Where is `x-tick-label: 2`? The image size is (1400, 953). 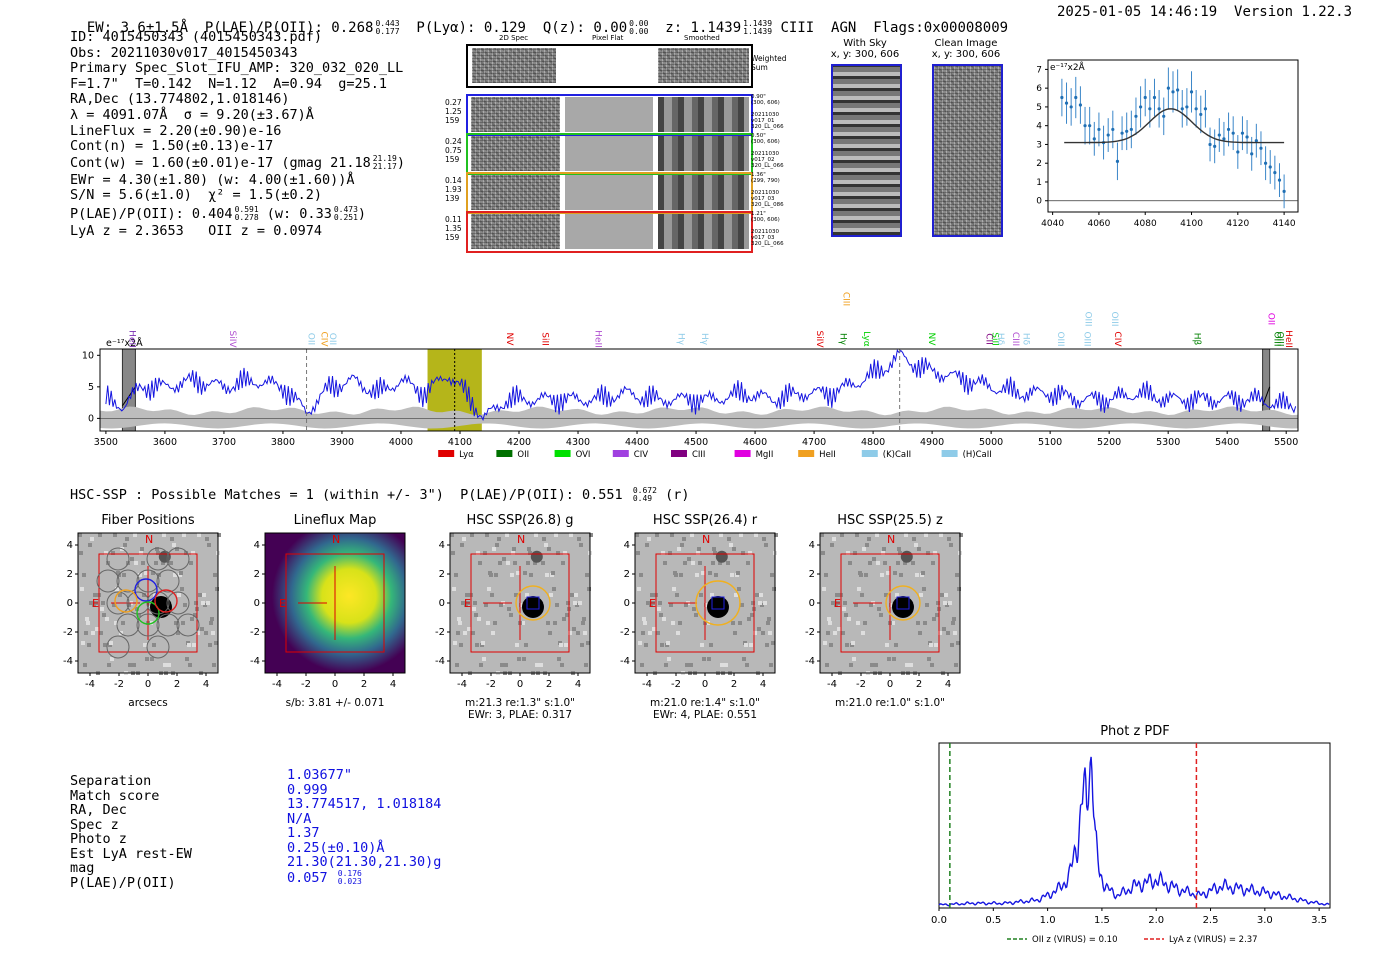
x-tick-label: 2 is located at coordinates (549, 684).